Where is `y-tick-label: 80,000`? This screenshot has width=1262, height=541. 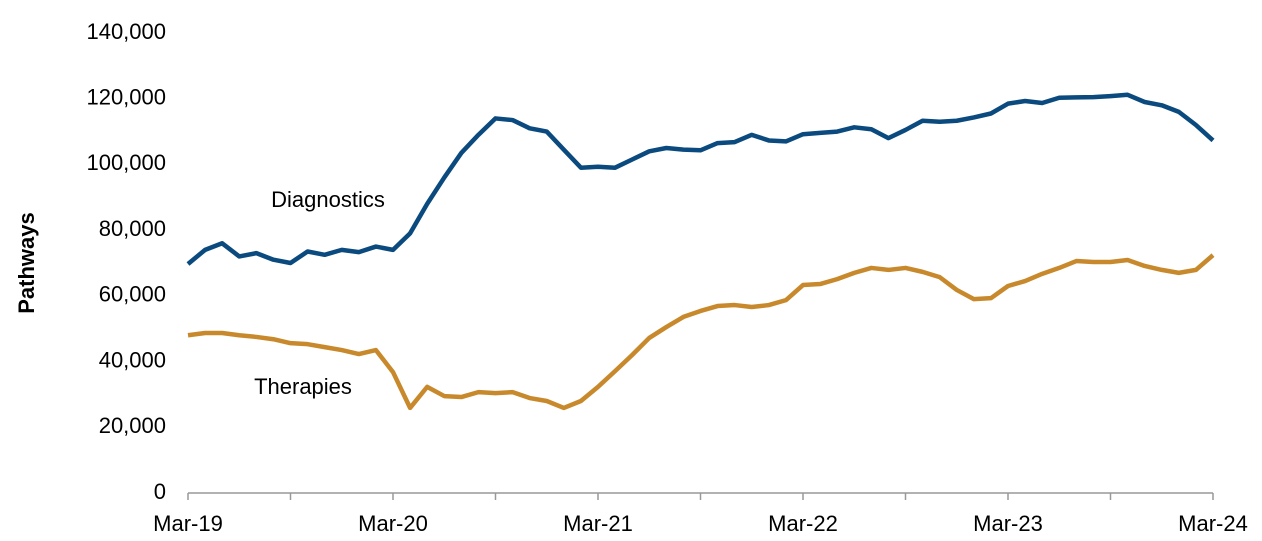
y-tick-label: 80,000 is located at coordinates (132, 228).